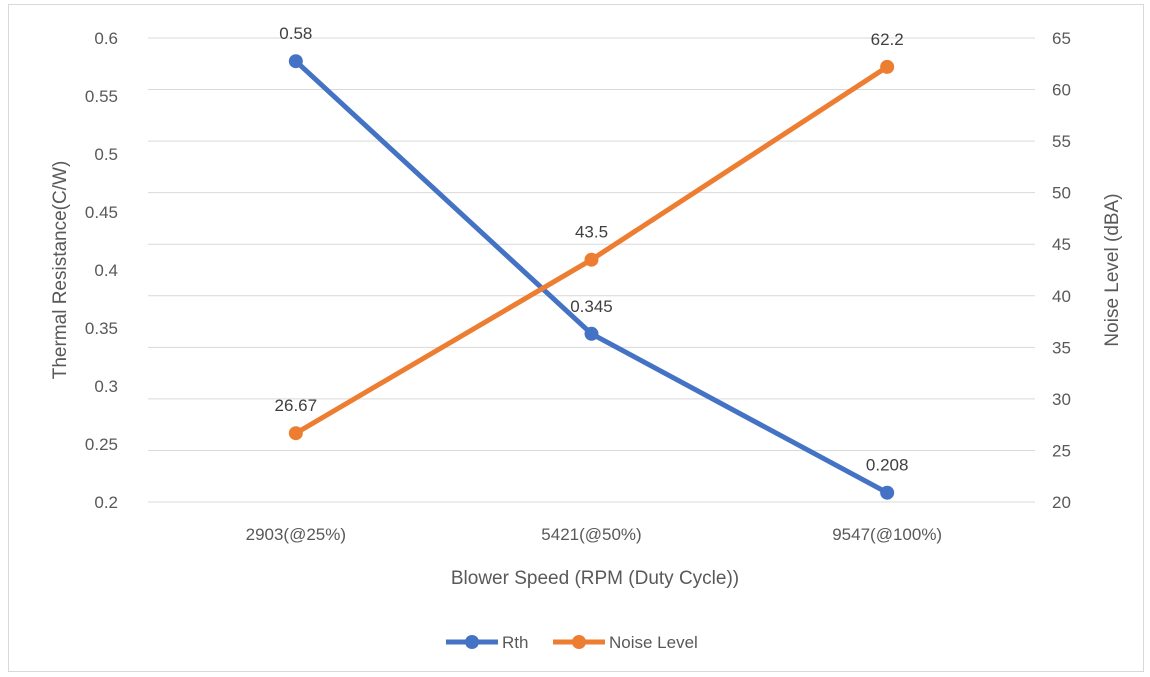 The image size is (1150, 677). Describe the element at coordinates (595, 578) in the screenshot. I see `x-axis-title: Blower Speed (RPM (Duty Cycle))` at that location.